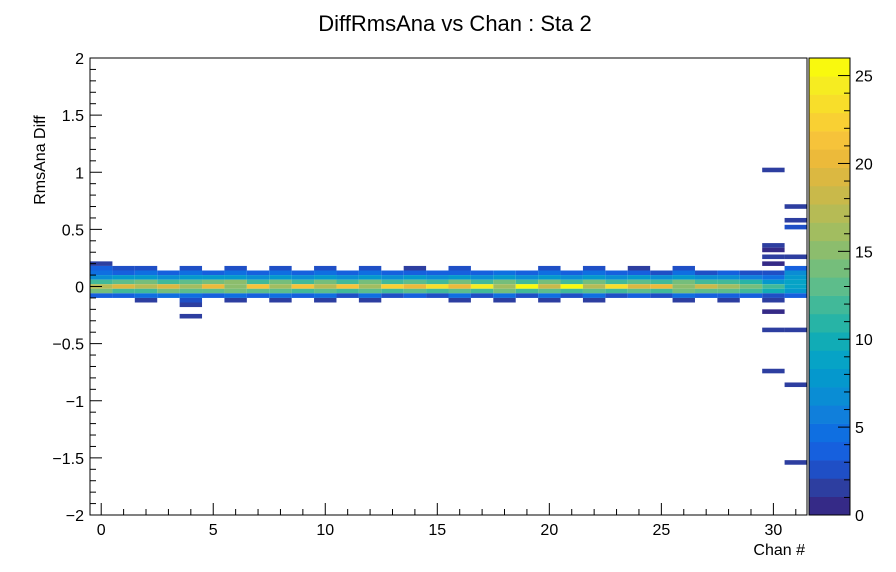 This screenshot has height=572, width=896. What do you see at coordinates (859, 516) in the screenshot?
I see `color-tick-label: 0` at bounding box center [859, 516].